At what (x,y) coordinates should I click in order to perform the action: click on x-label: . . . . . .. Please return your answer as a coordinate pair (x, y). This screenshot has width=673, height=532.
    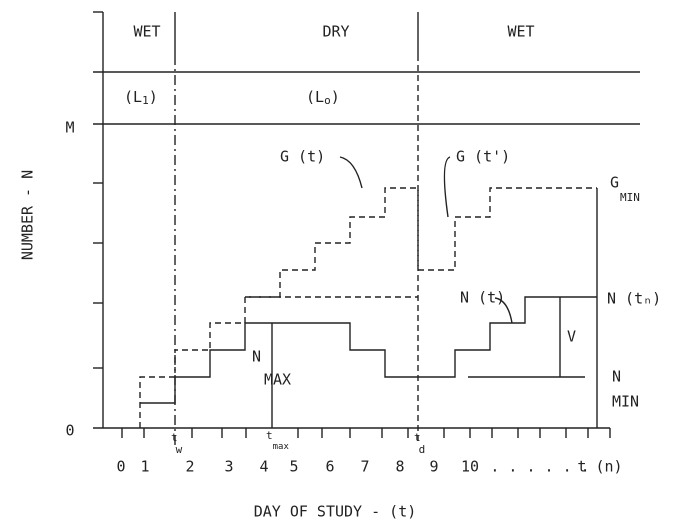
    Looking at the image, I should click on (539, 467).